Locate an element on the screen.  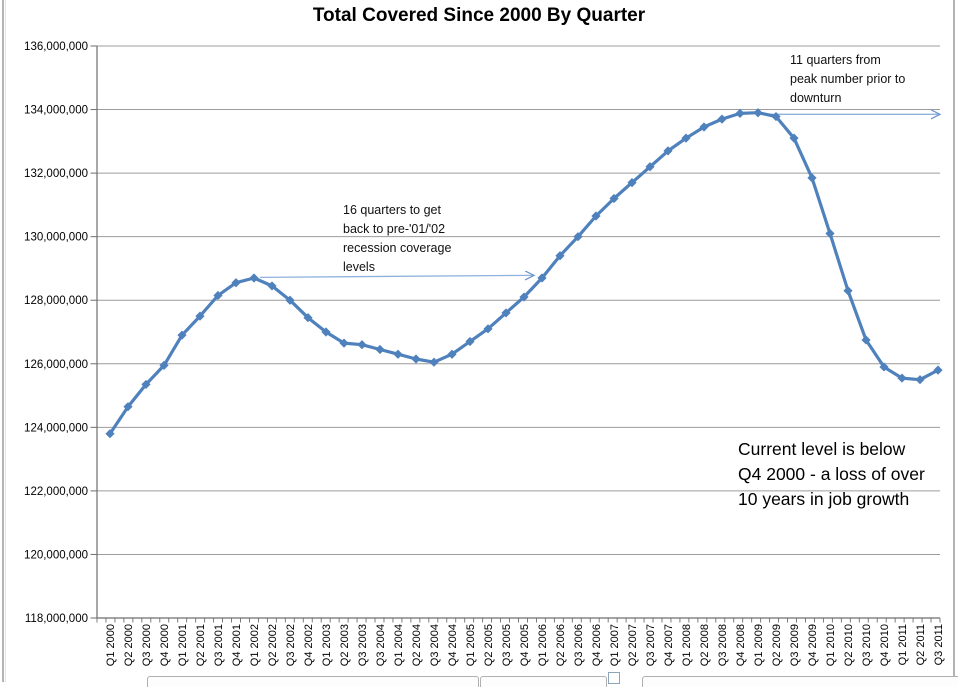
svg-text: Q2 2010 is located at coordinates (849, 645).